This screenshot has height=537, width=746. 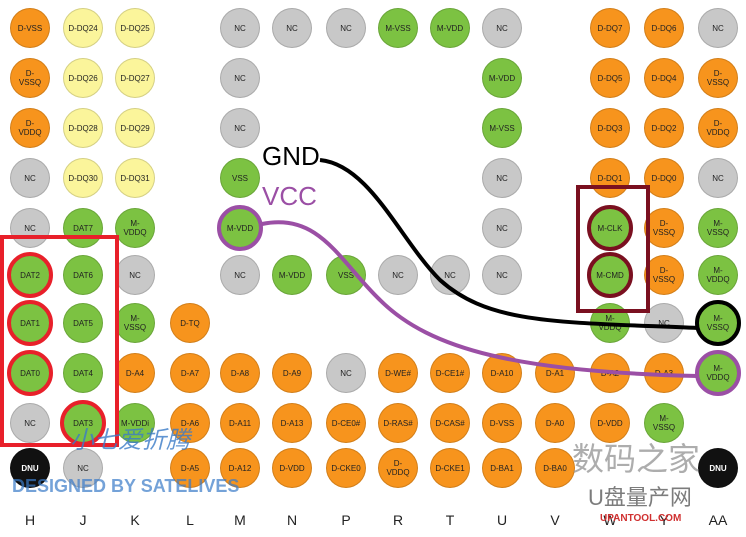 What do you see at coordinates (135, 128) in the screenshot?
I see `pin: D-DQ29` at bounding box center [135, 128].